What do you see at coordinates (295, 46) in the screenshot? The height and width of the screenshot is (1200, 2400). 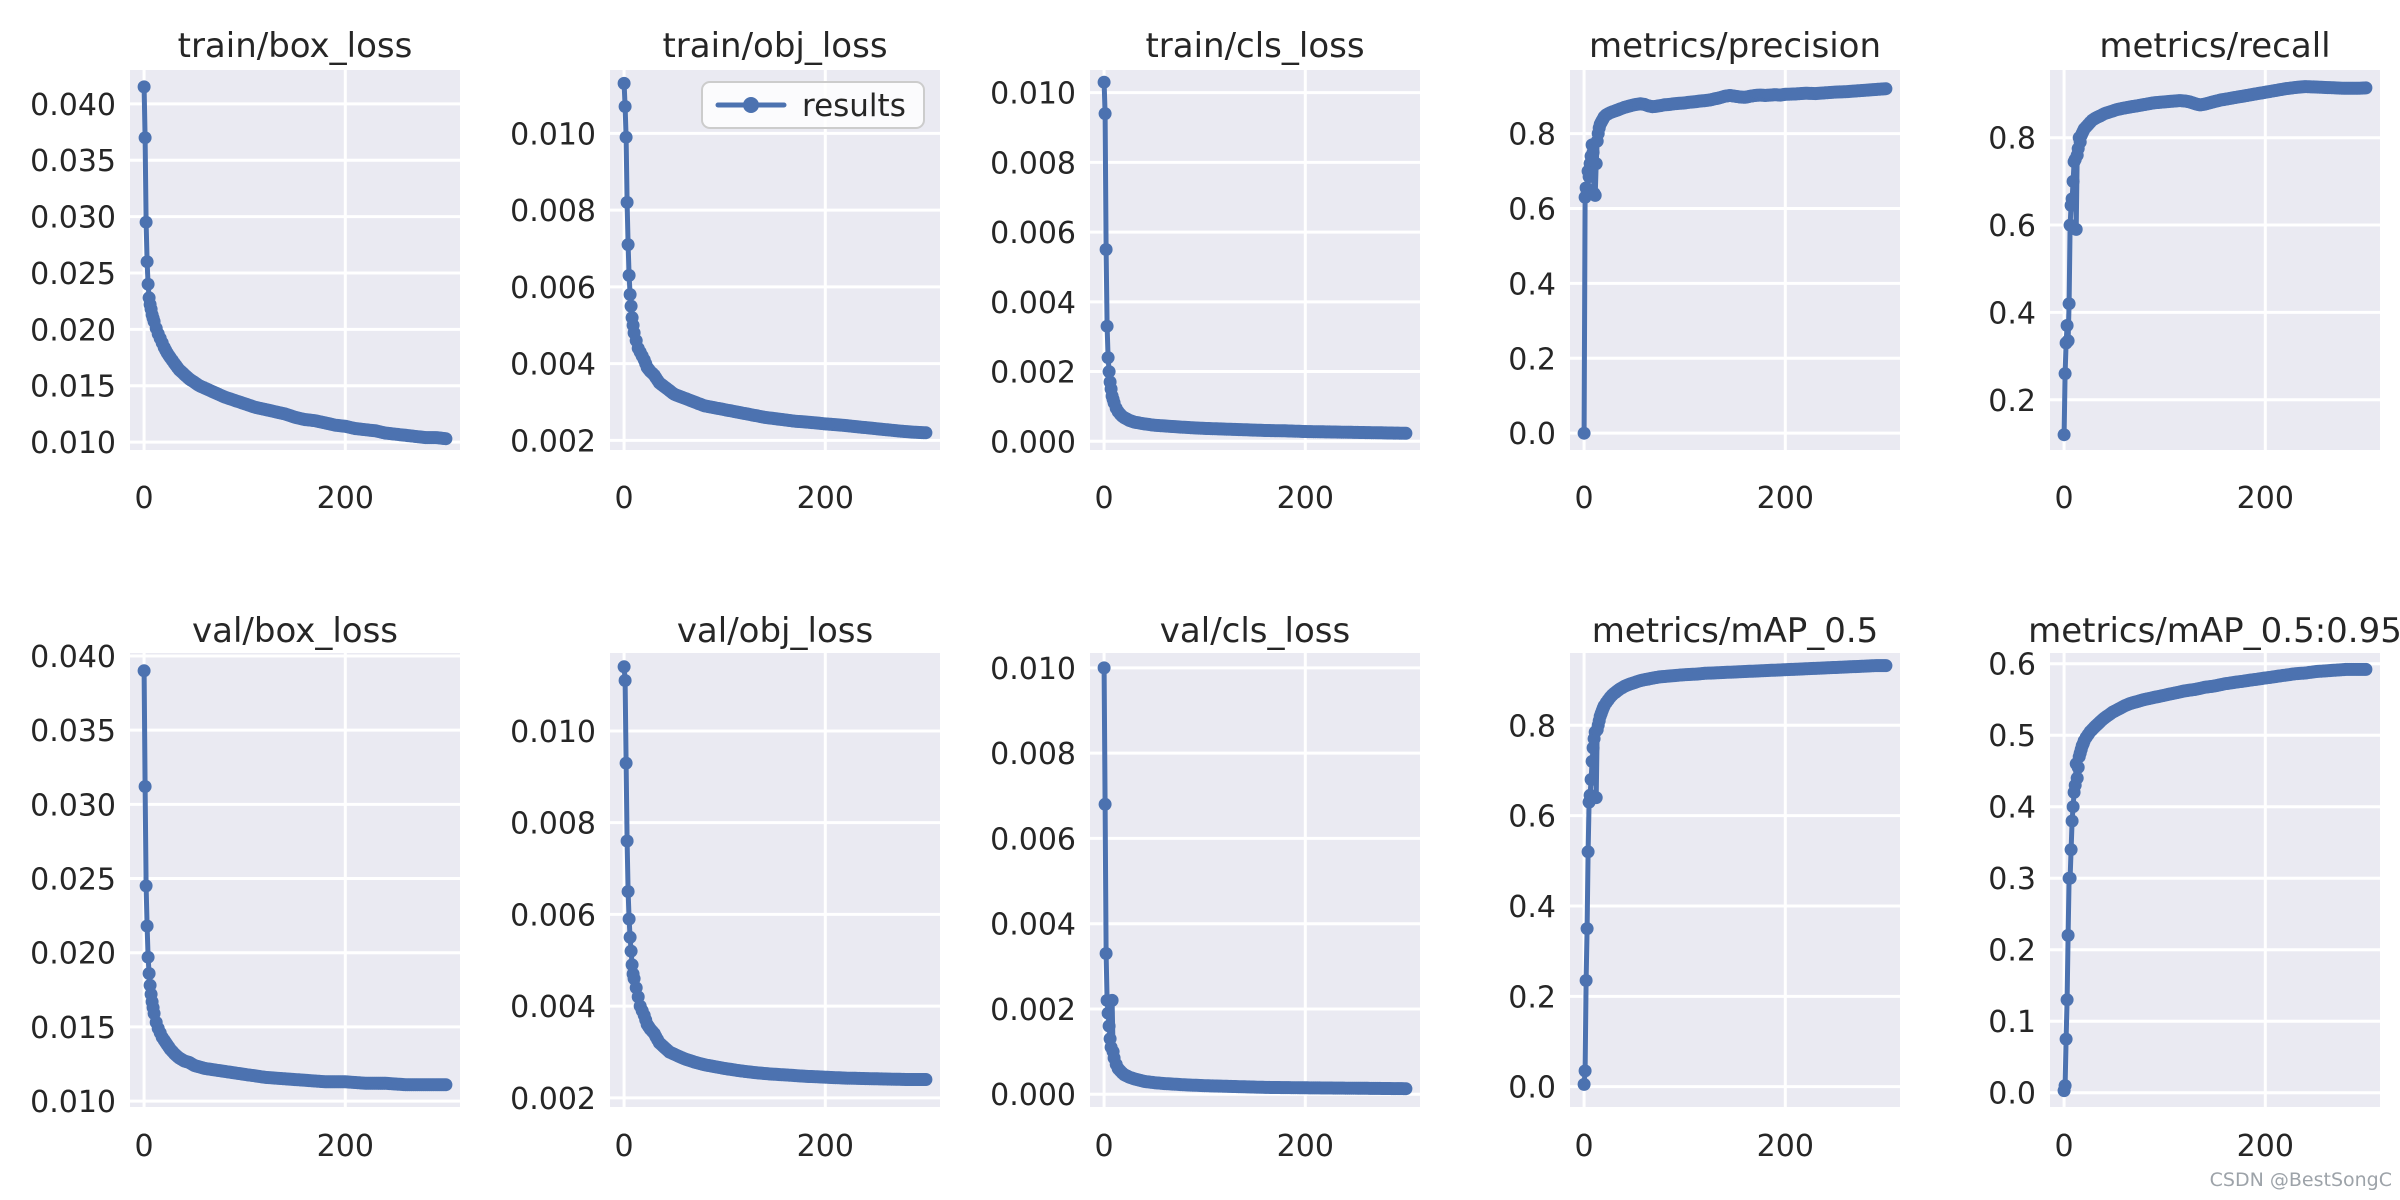 I see `subplot-title: train/box_loss` at bounding box center [295, 46].